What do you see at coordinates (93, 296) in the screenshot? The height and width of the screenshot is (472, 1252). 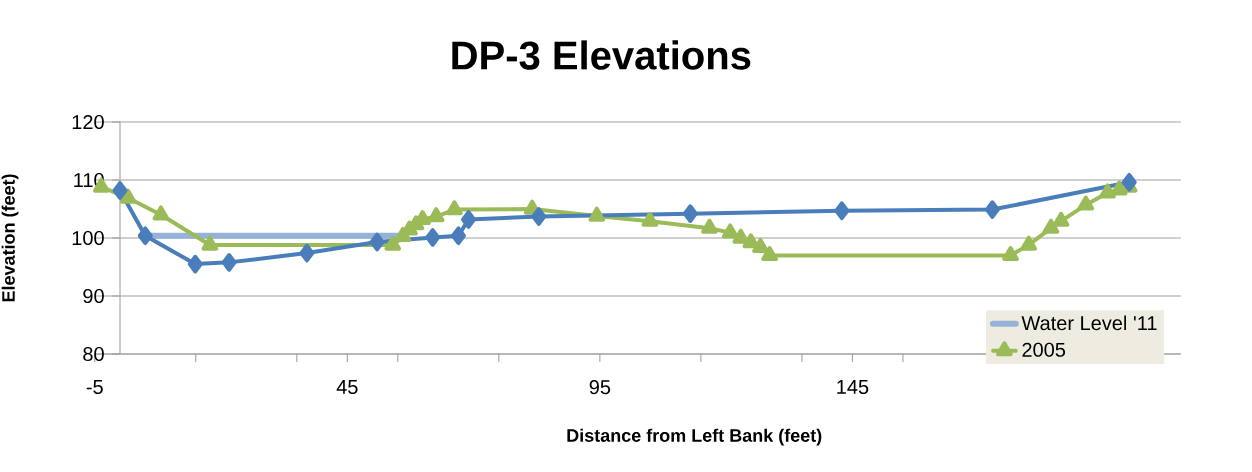 I see `y-tick-label: 90` at bounding box center [93, 296].